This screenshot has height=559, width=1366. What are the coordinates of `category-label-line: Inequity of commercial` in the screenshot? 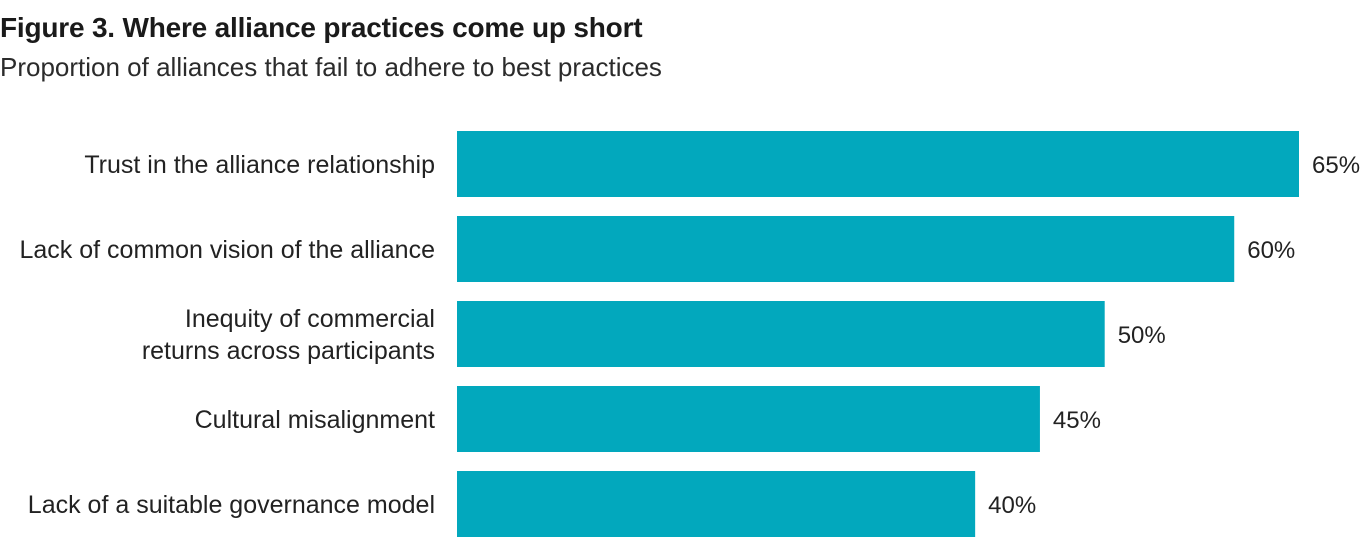 It's located at (310, 319).